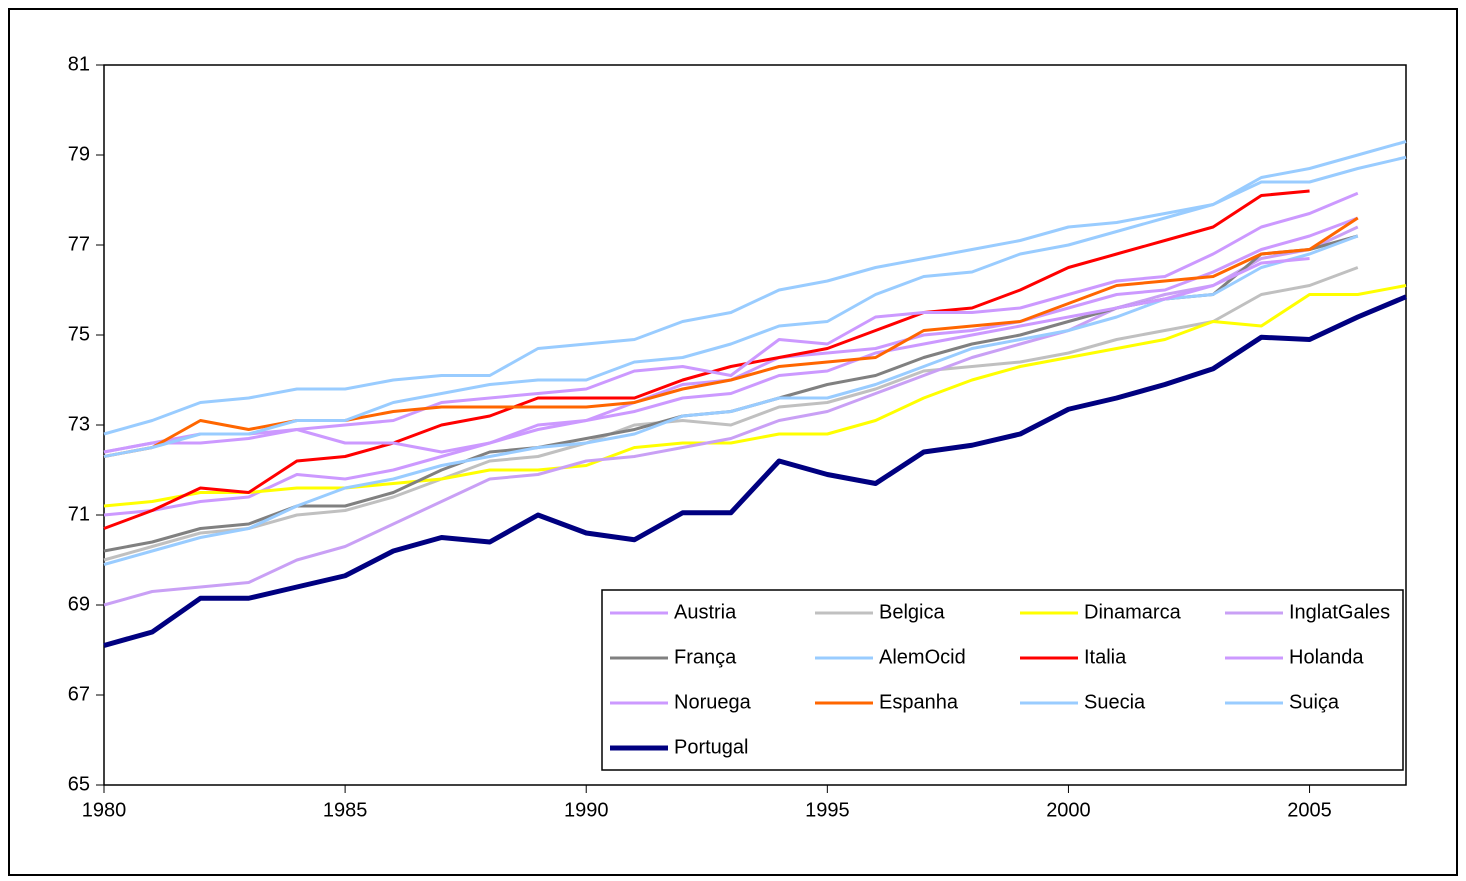 The image size is (1466, 881). I want to click on x-tick-label: 1980, so click(104, 810).